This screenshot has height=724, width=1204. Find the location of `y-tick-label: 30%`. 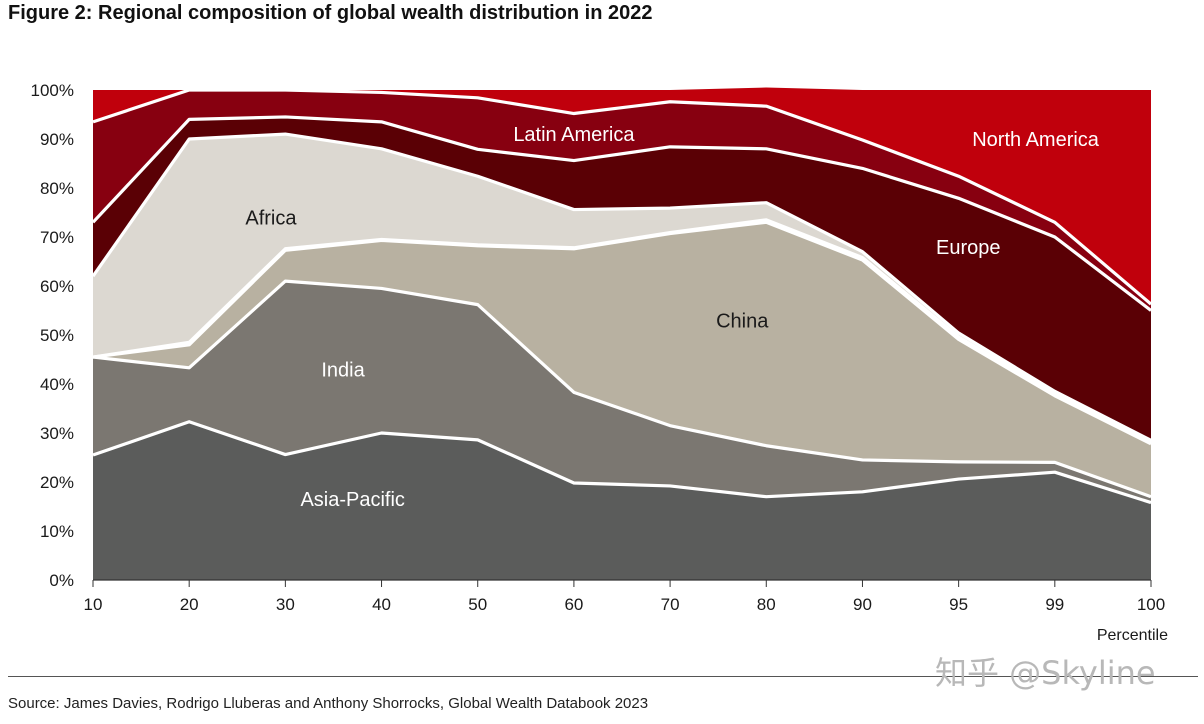

y-tick-label: 30% is located at coordinates (57, 433).